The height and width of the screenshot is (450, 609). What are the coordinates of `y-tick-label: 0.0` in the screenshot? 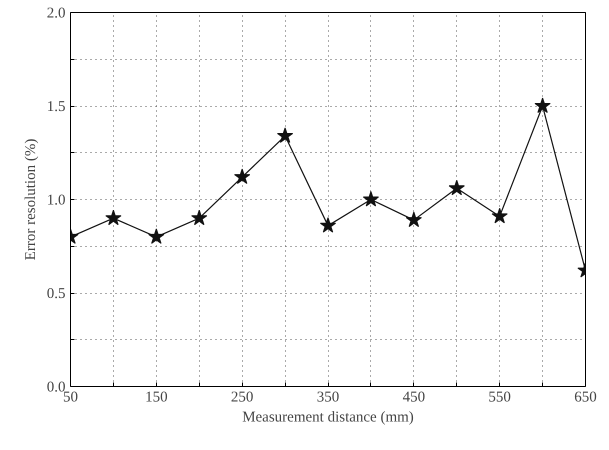 It's located at (56, 388).